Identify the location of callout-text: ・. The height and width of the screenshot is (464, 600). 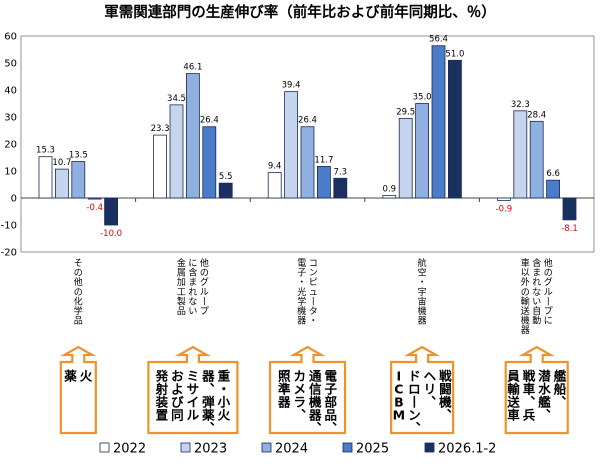
(224, 389).